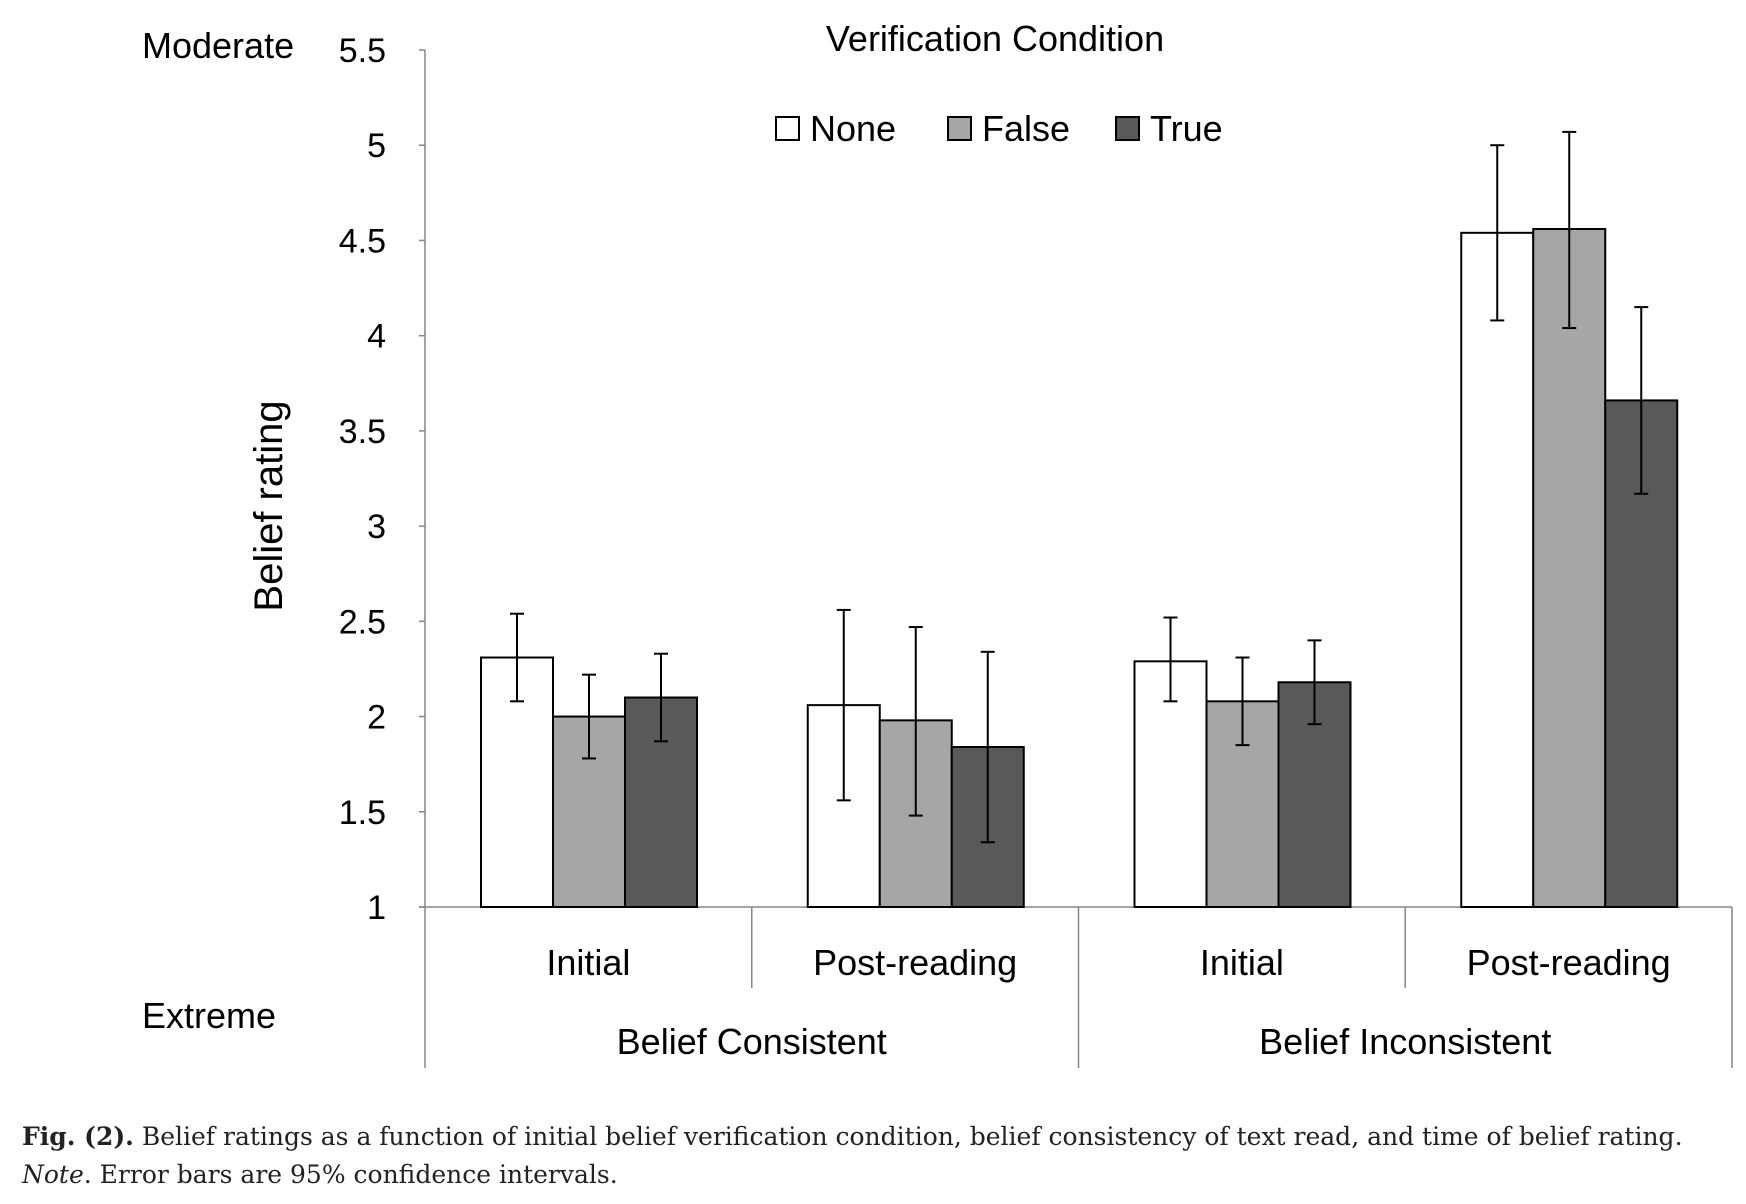 This screenshot has height=1204, width=1746. I want to click on y-tick-label: 2.5, so click(362, 622).